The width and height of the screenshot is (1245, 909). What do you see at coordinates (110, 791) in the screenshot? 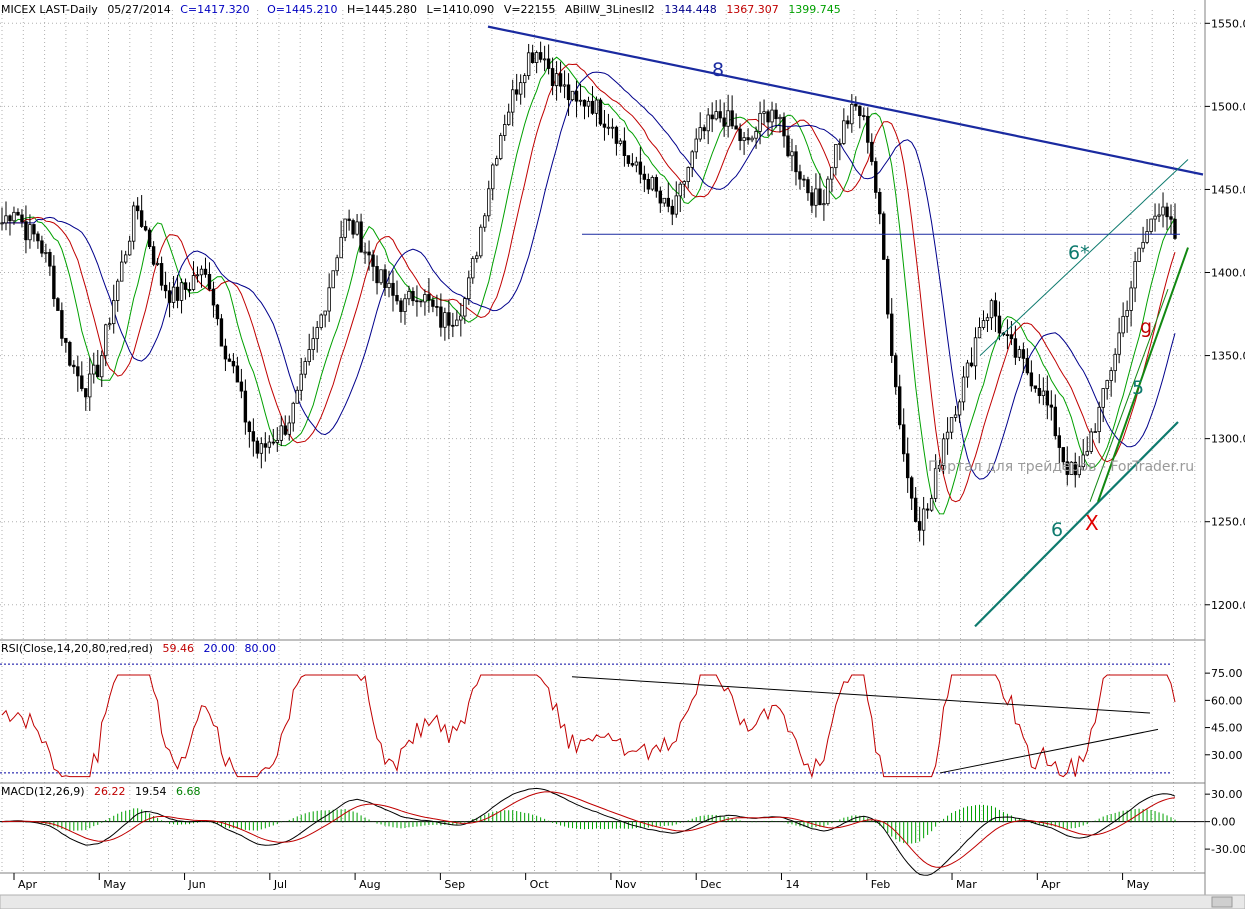
I see `macd-value: 26.22` at bounding box center [110, 791].